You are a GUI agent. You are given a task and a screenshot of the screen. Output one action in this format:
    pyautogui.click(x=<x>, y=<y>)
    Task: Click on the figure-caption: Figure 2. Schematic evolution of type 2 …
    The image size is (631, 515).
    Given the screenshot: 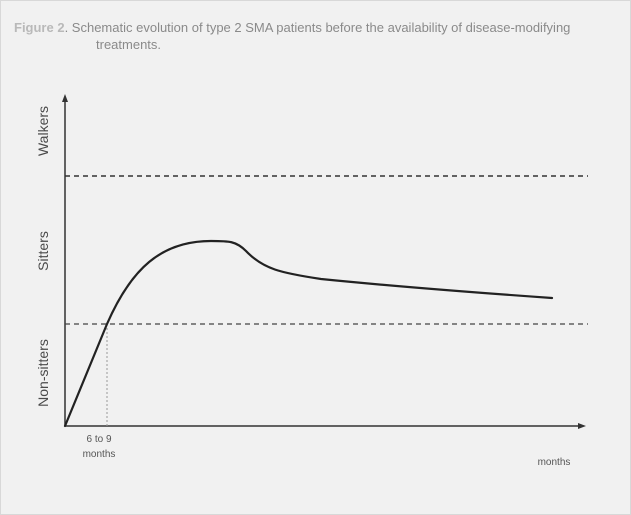 What is the action you would take?
    pyautogui.click(x=316, y=36)
    